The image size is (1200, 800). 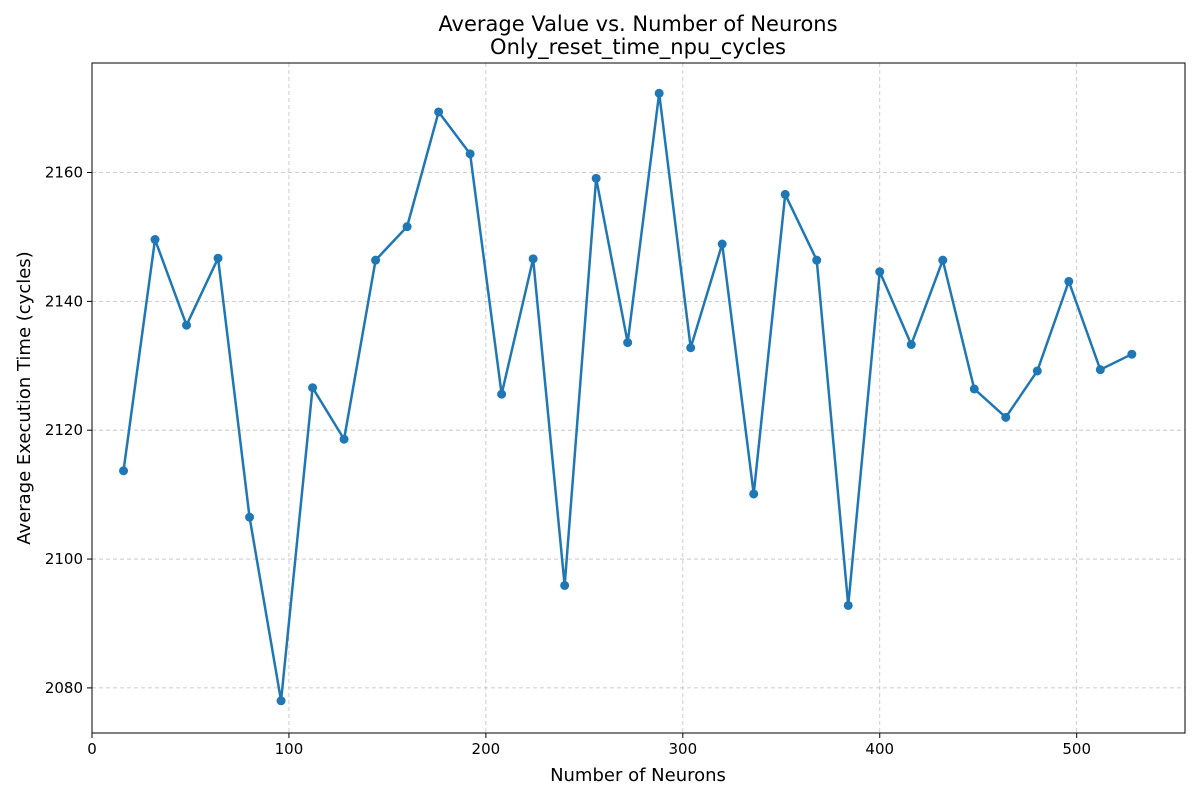 I want to click on x-tick-label: 100, so click(x=289, y=749).